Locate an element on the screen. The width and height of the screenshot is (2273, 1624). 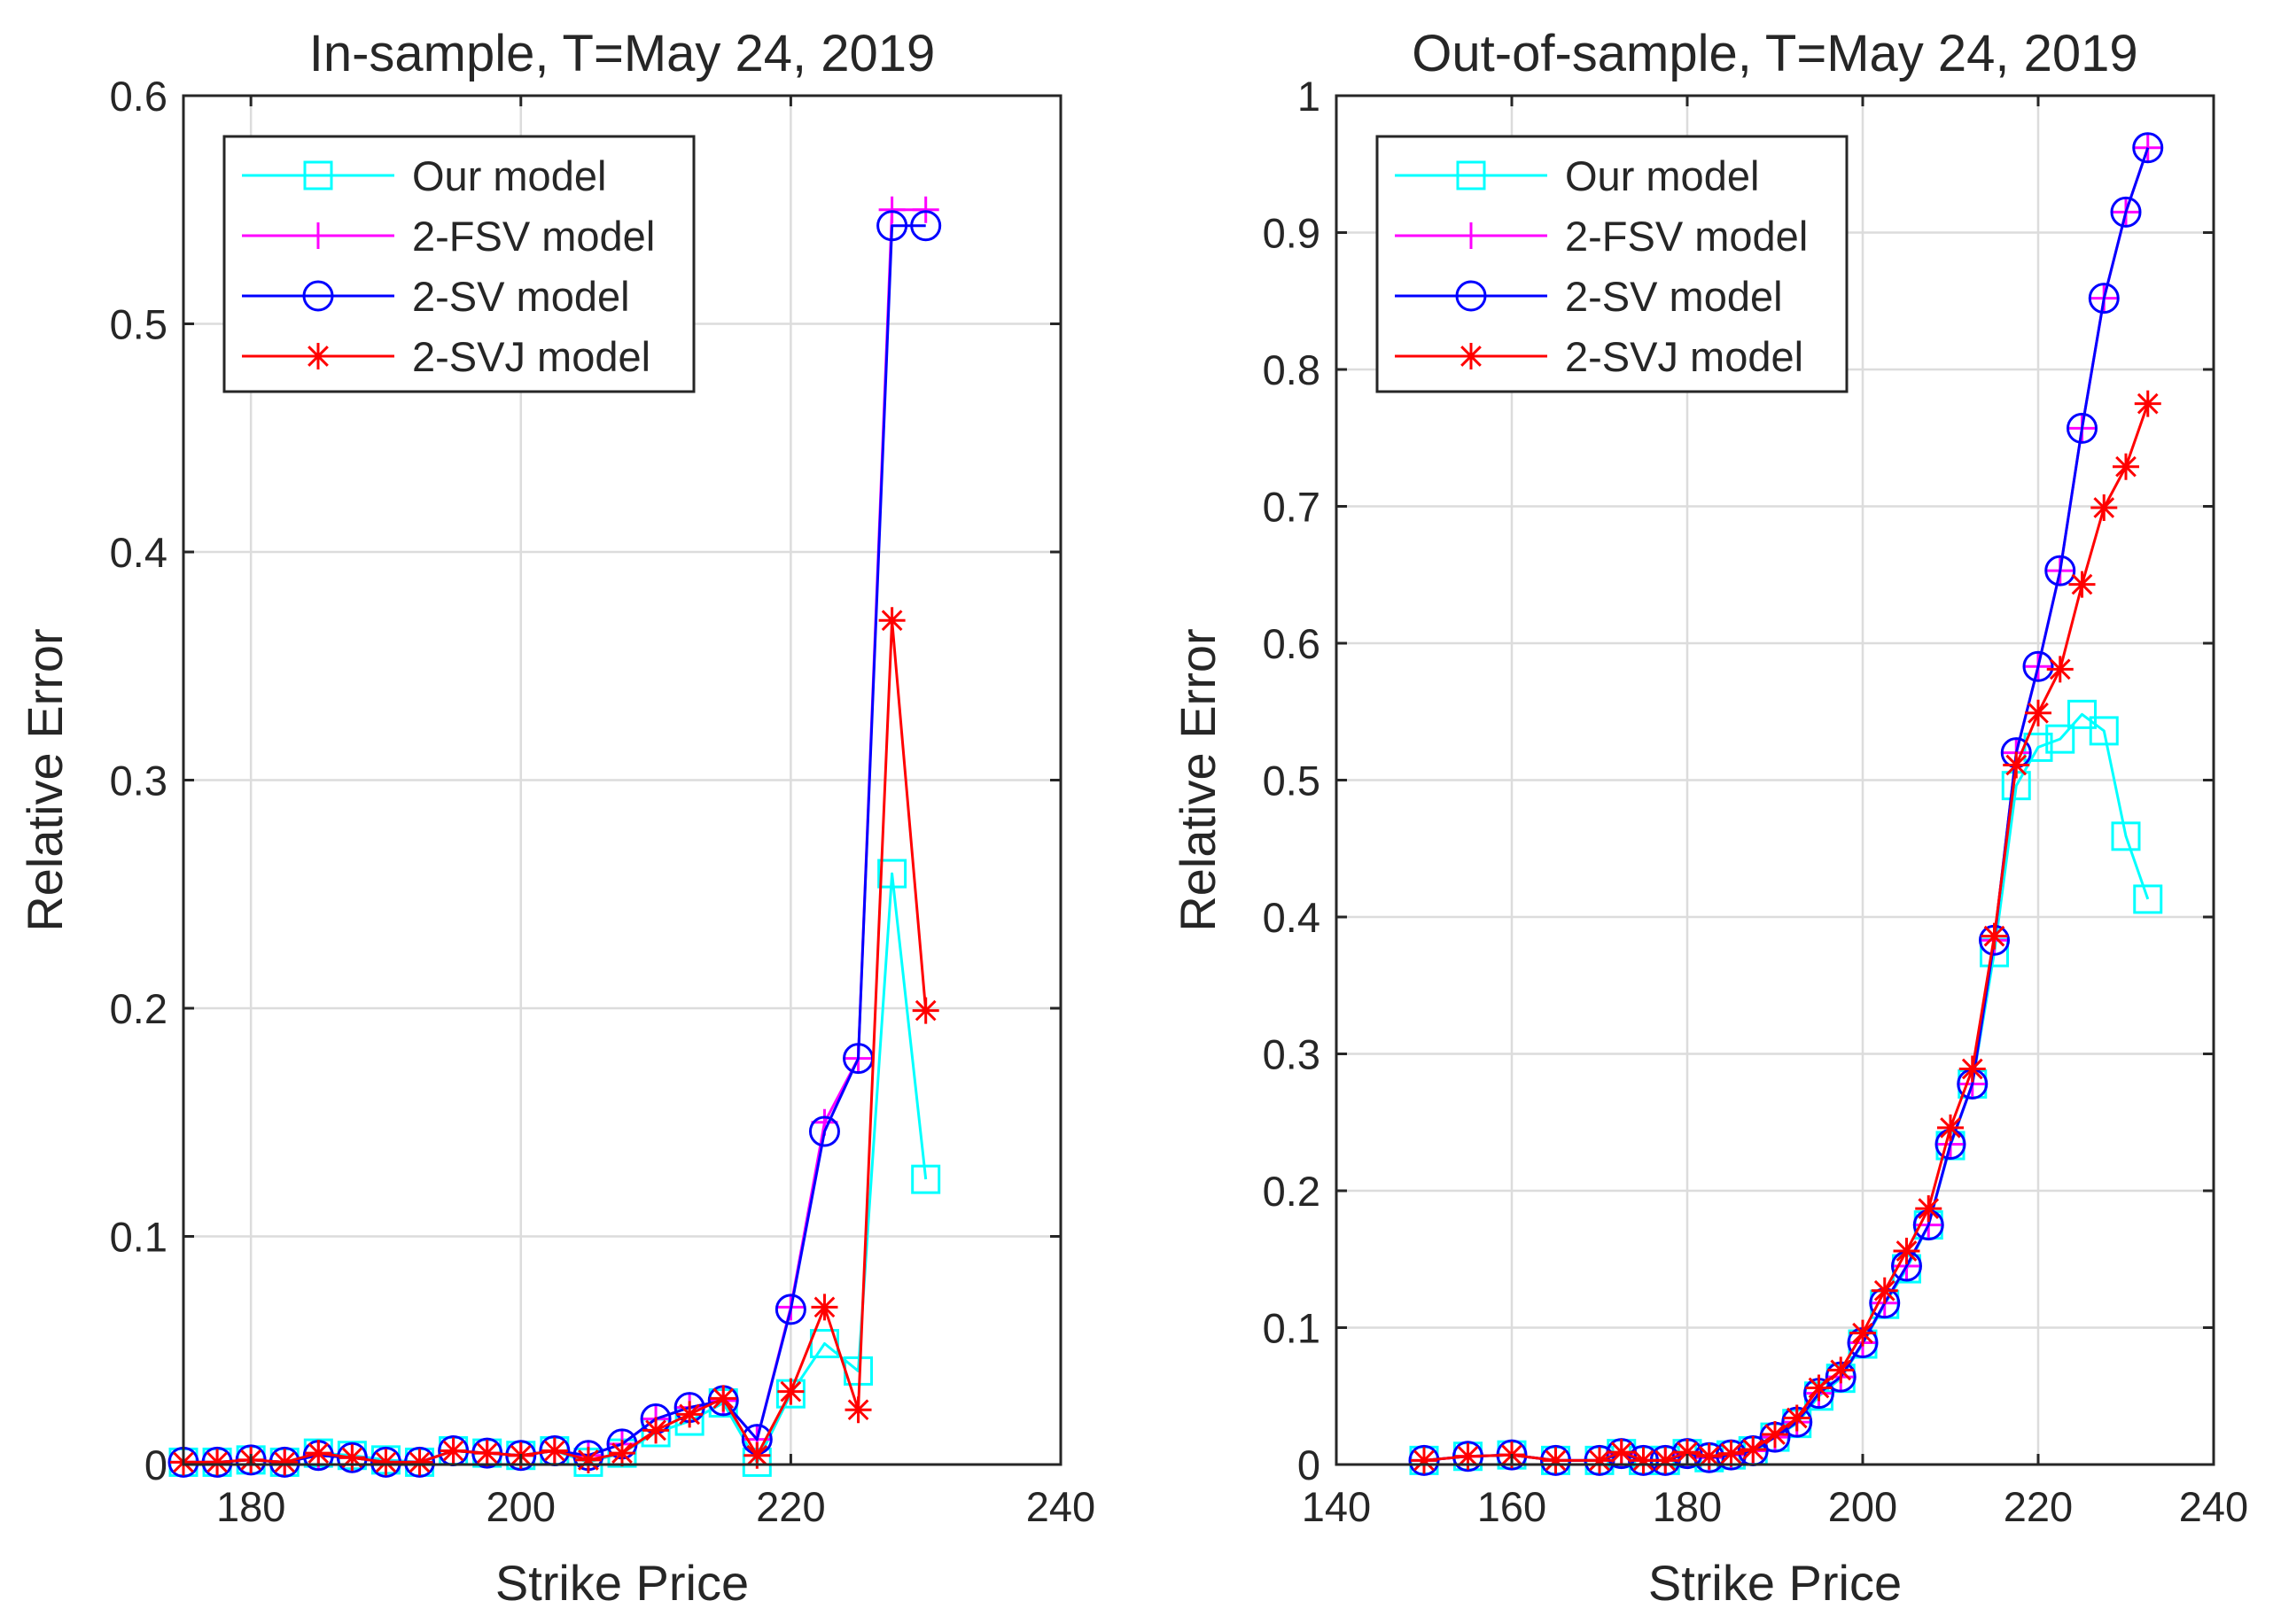
y-tick-label: 1 is located at coordinates (1308, 97).